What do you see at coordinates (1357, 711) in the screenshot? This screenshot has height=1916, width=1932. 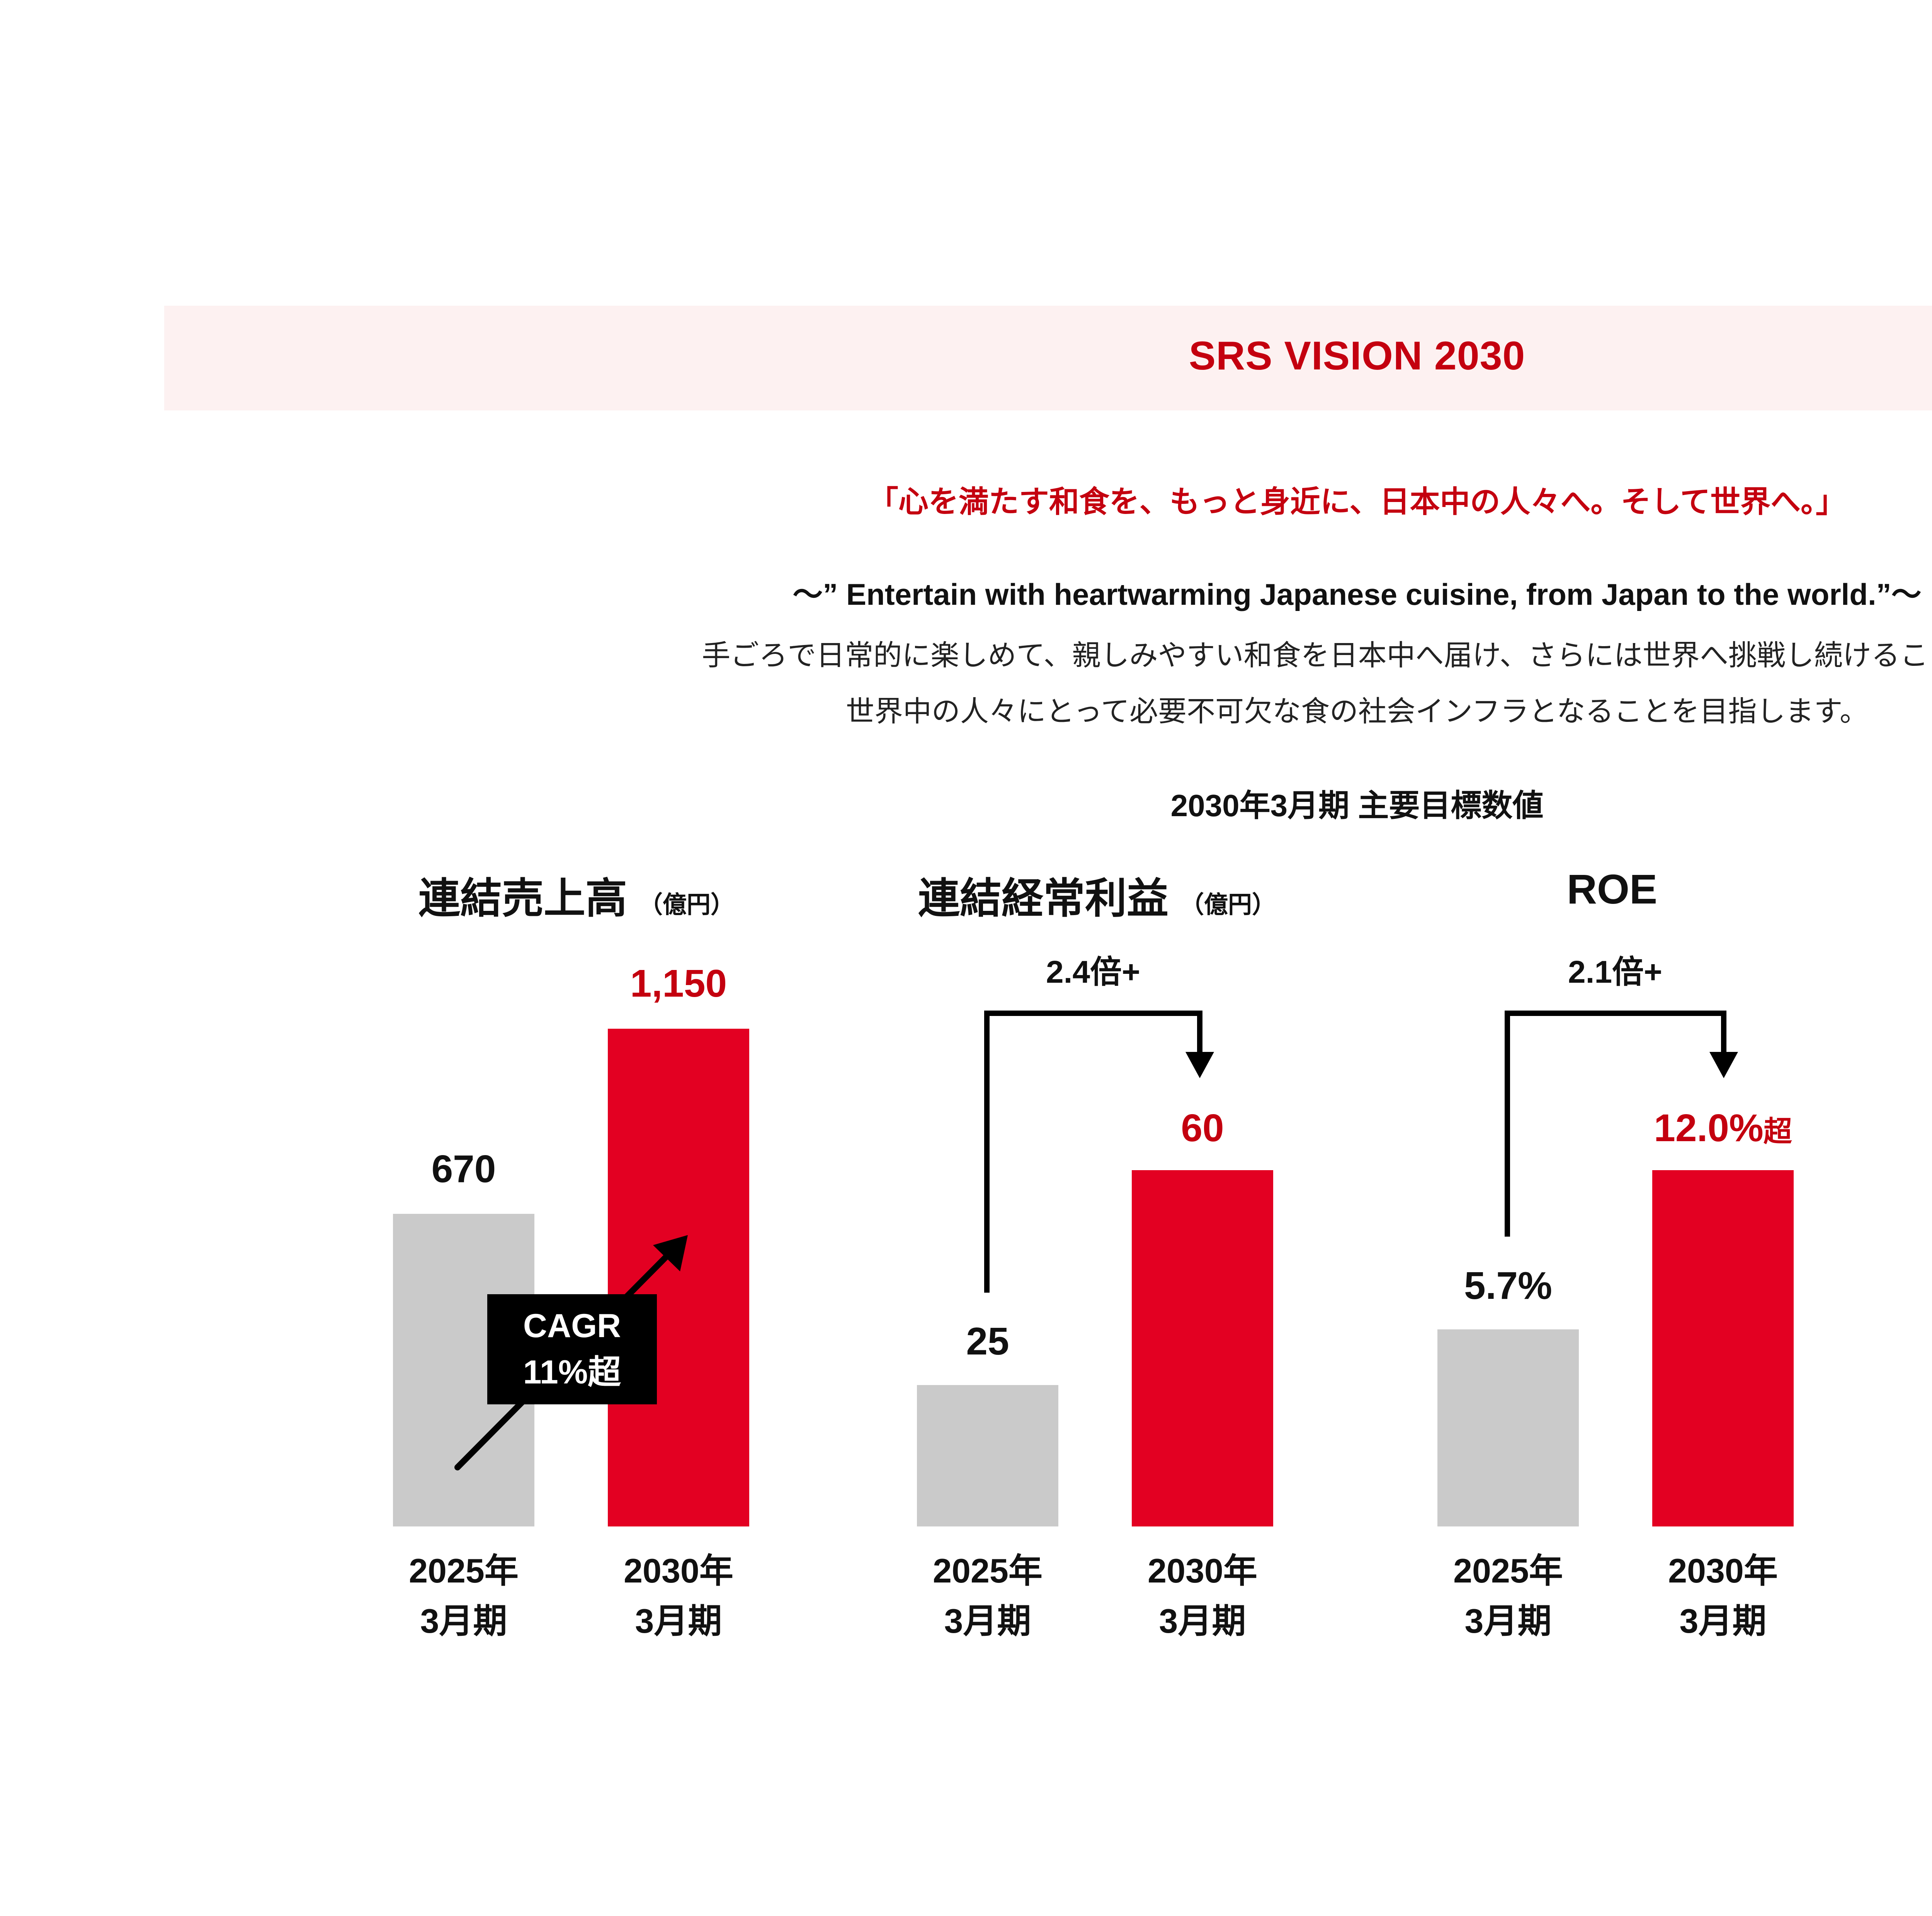 I see `description-line-2: 世界中の人々にとって必要不可欠な食の社会インフラとなることを目指します。` at bounding box center [1357, 711].